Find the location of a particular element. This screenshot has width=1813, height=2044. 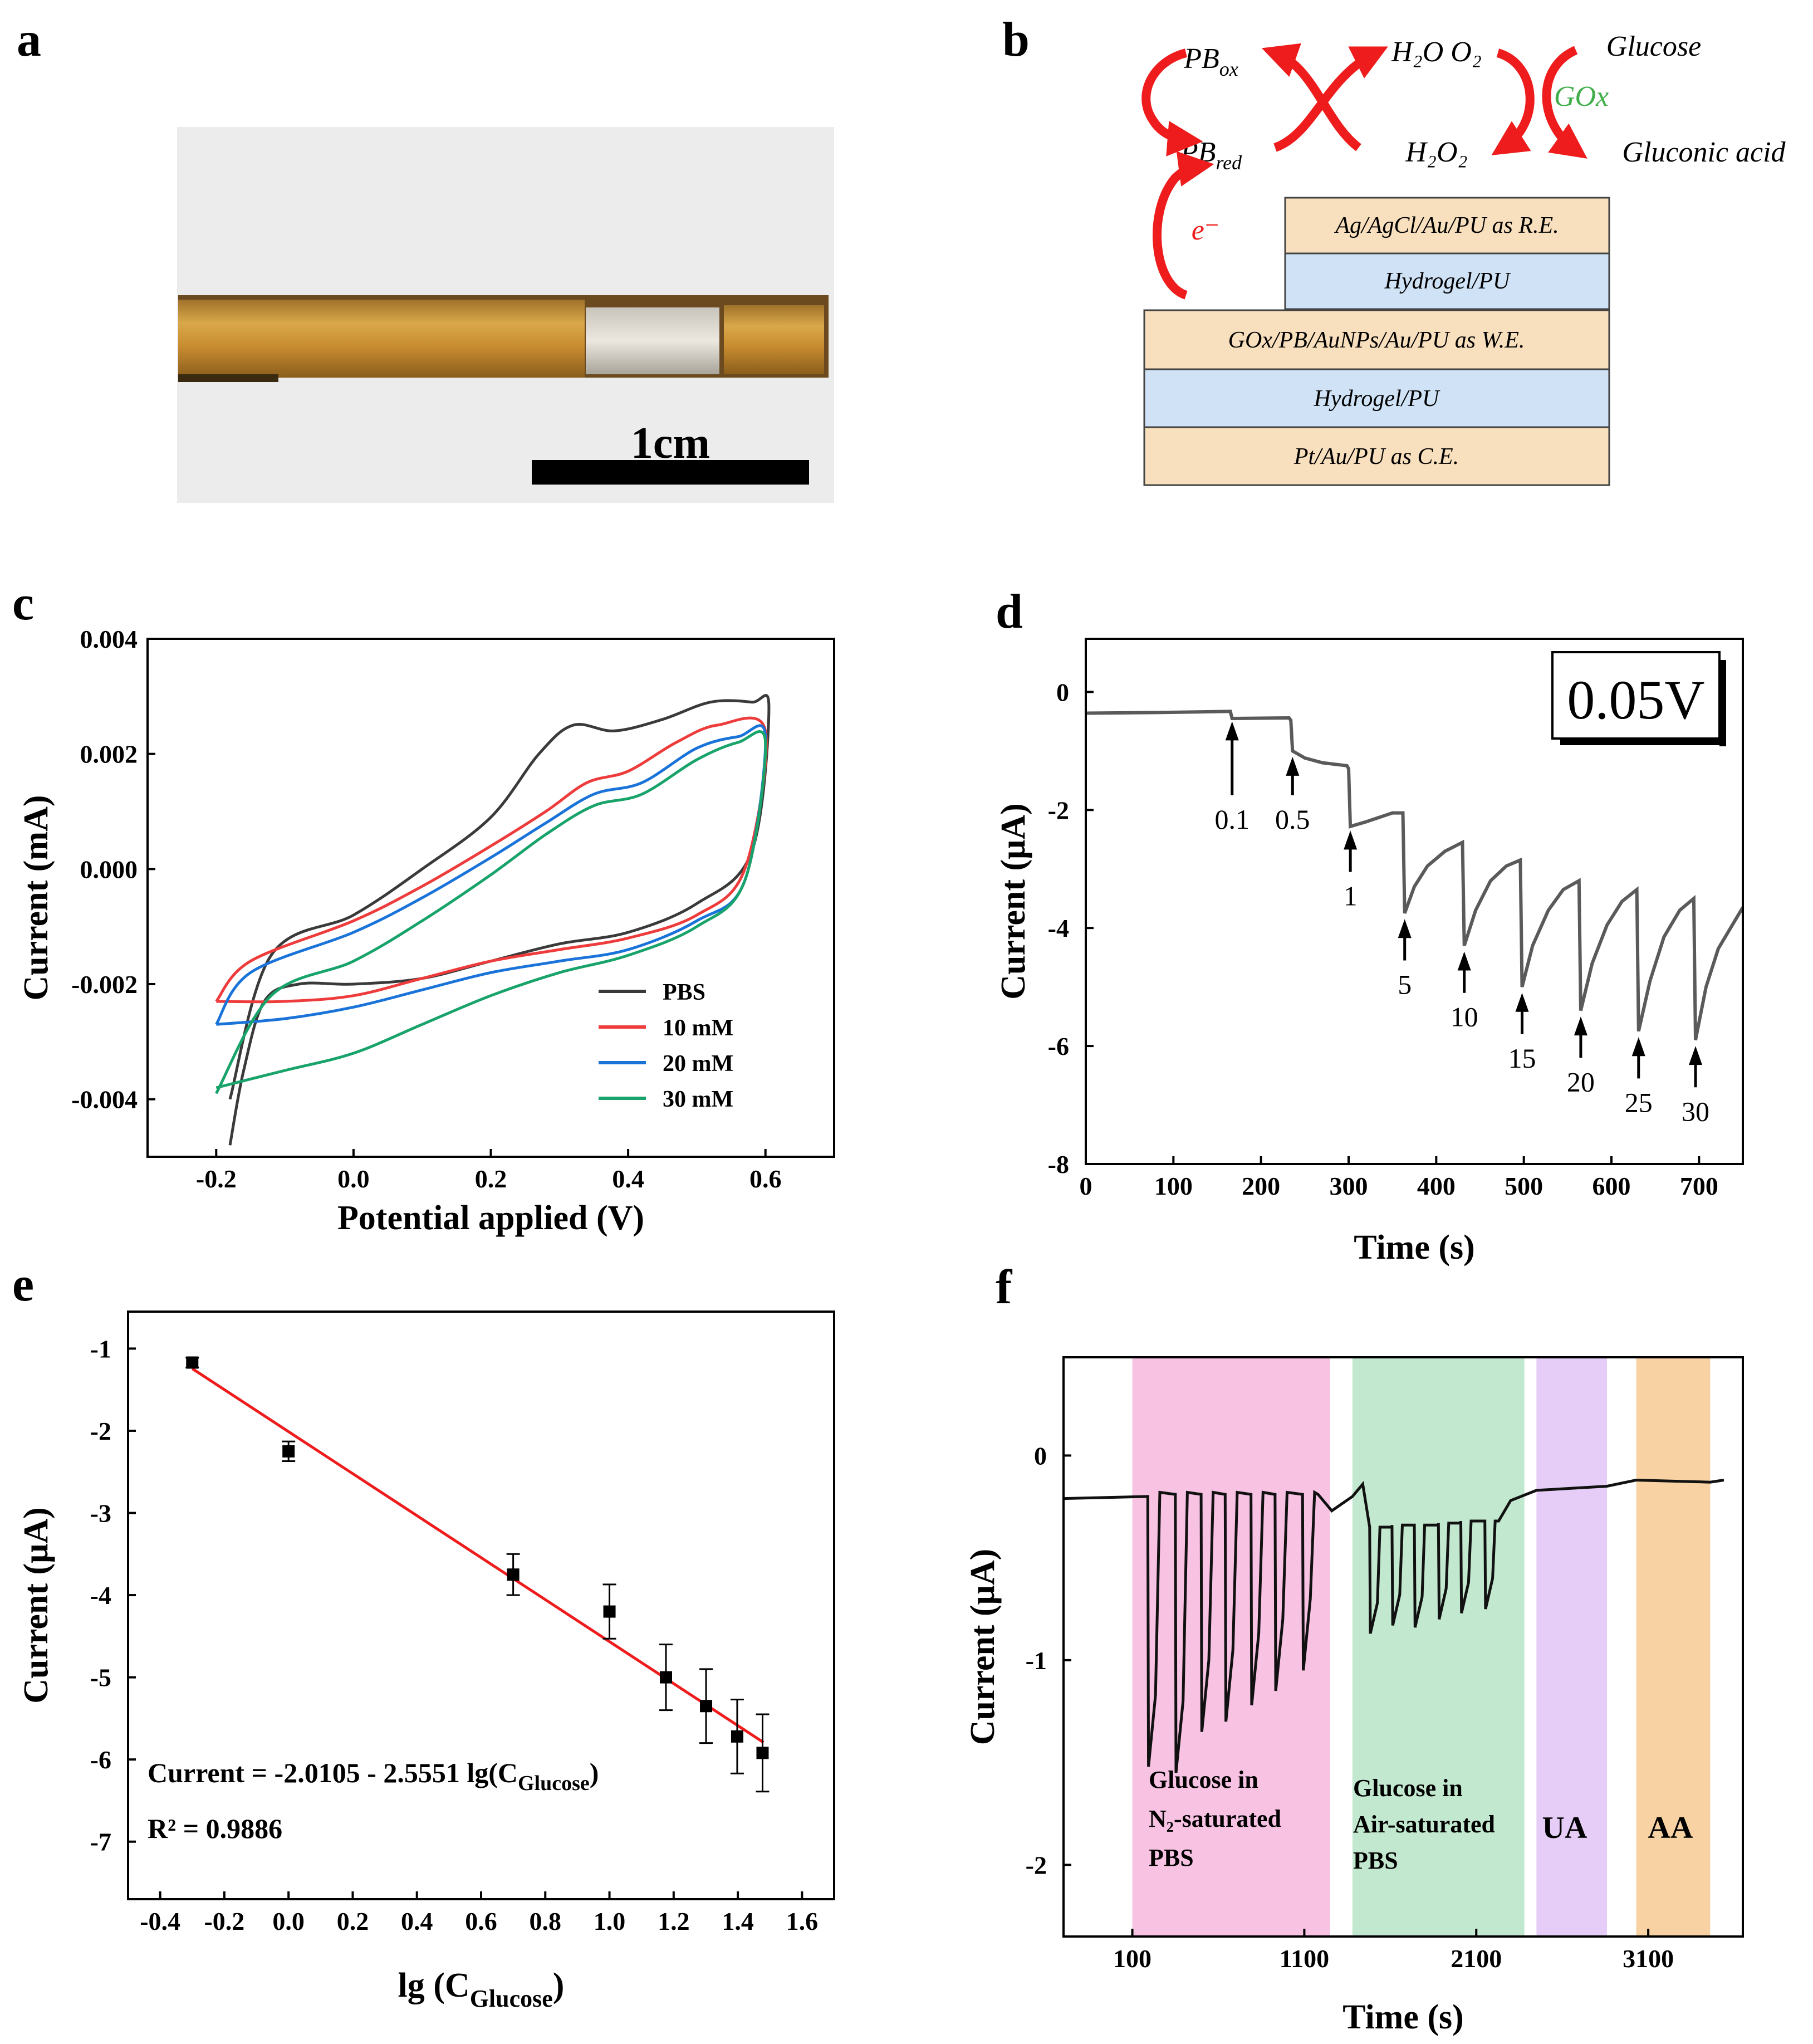

voltage-box-shadow-right is located at coordinates (1722, 703).